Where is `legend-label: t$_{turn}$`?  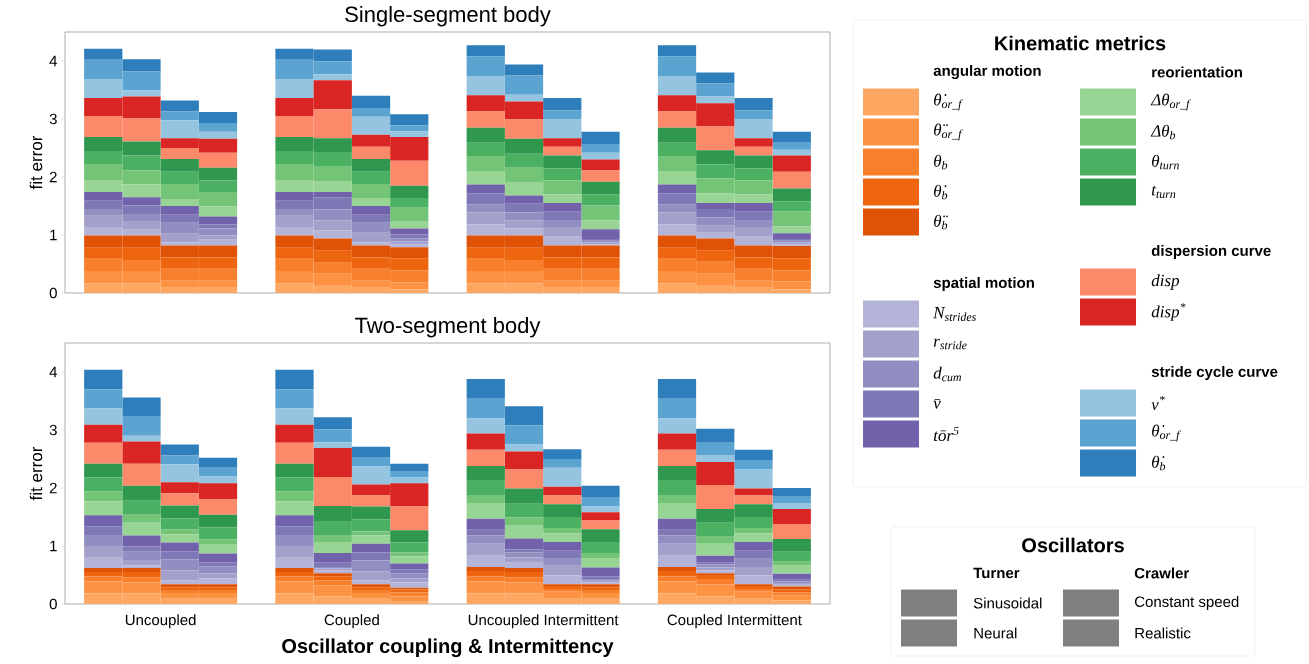 legend-label: t$_{turn}$ is located at coordinates (1163, 192).